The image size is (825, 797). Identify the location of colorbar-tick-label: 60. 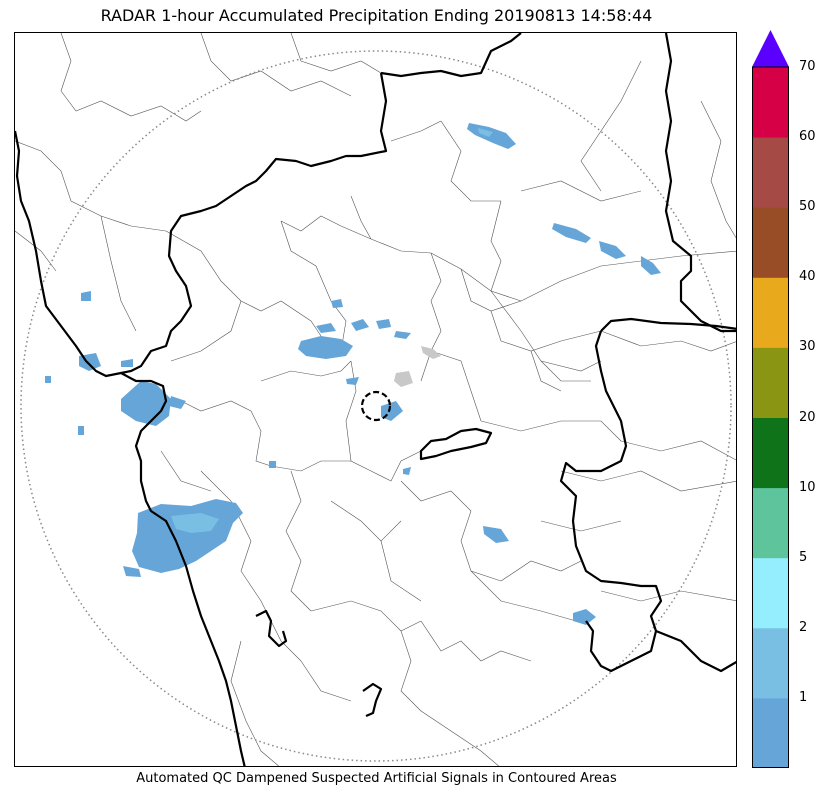
(807, 137).